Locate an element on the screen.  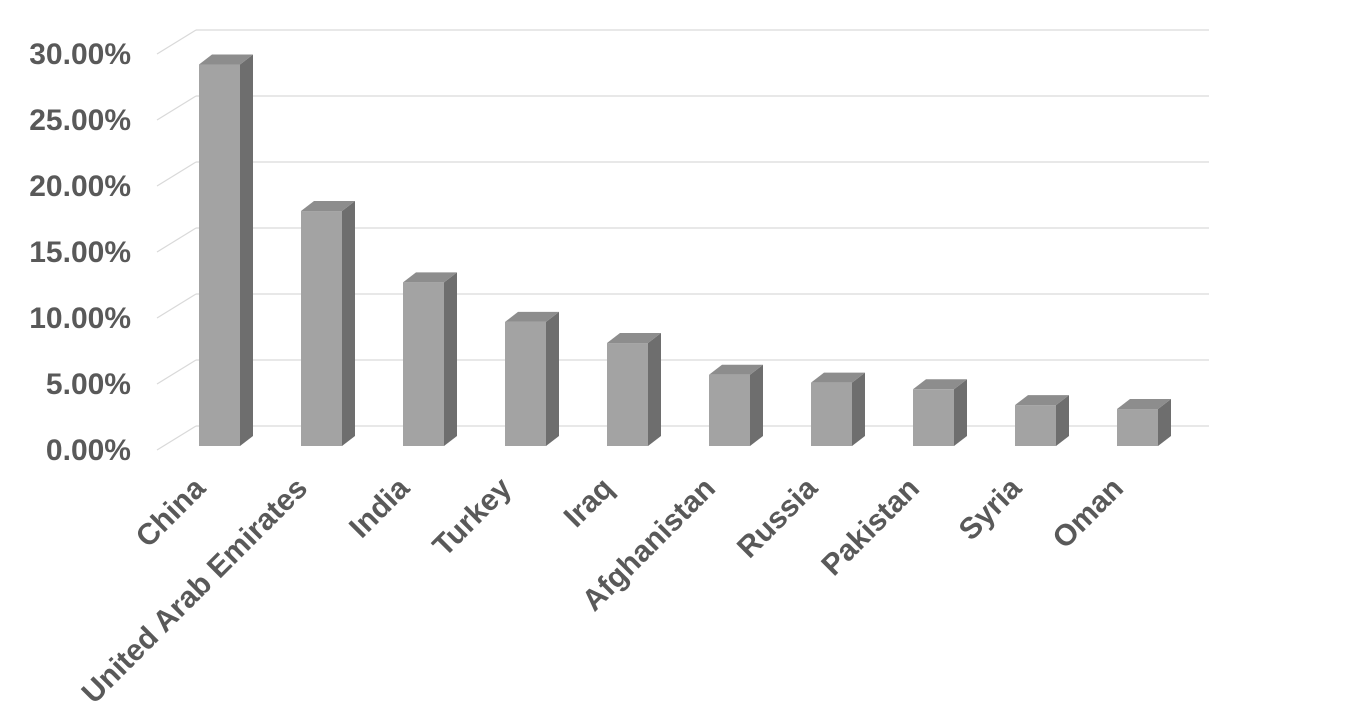
x-category-label-russia: Russia is located at coordinates (777, 517).